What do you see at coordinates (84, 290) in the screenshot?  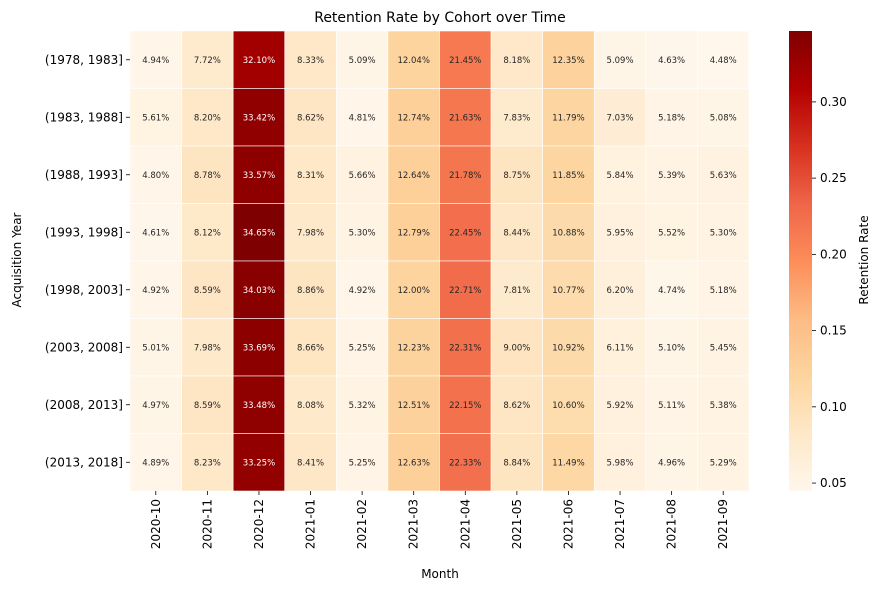 I see `y-tick-label: (1998, 2003]` at bounding box center [84, 290].